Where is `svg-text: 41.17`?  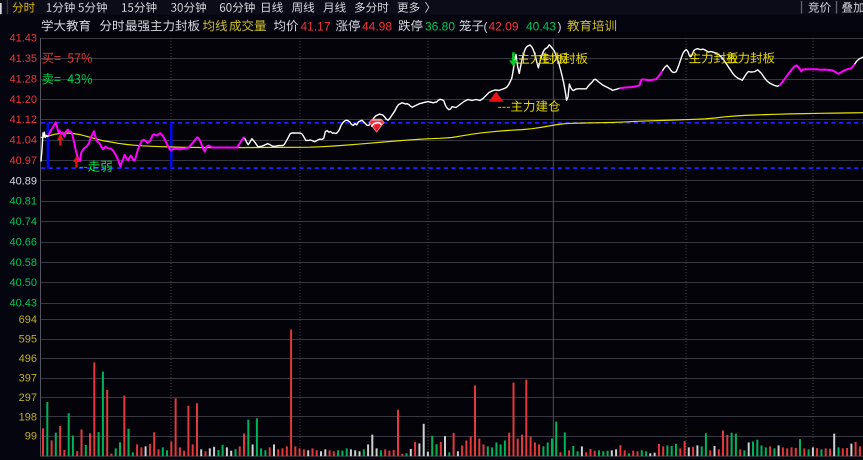
svg-text: 41.17 is located at coordinates (316, 26).